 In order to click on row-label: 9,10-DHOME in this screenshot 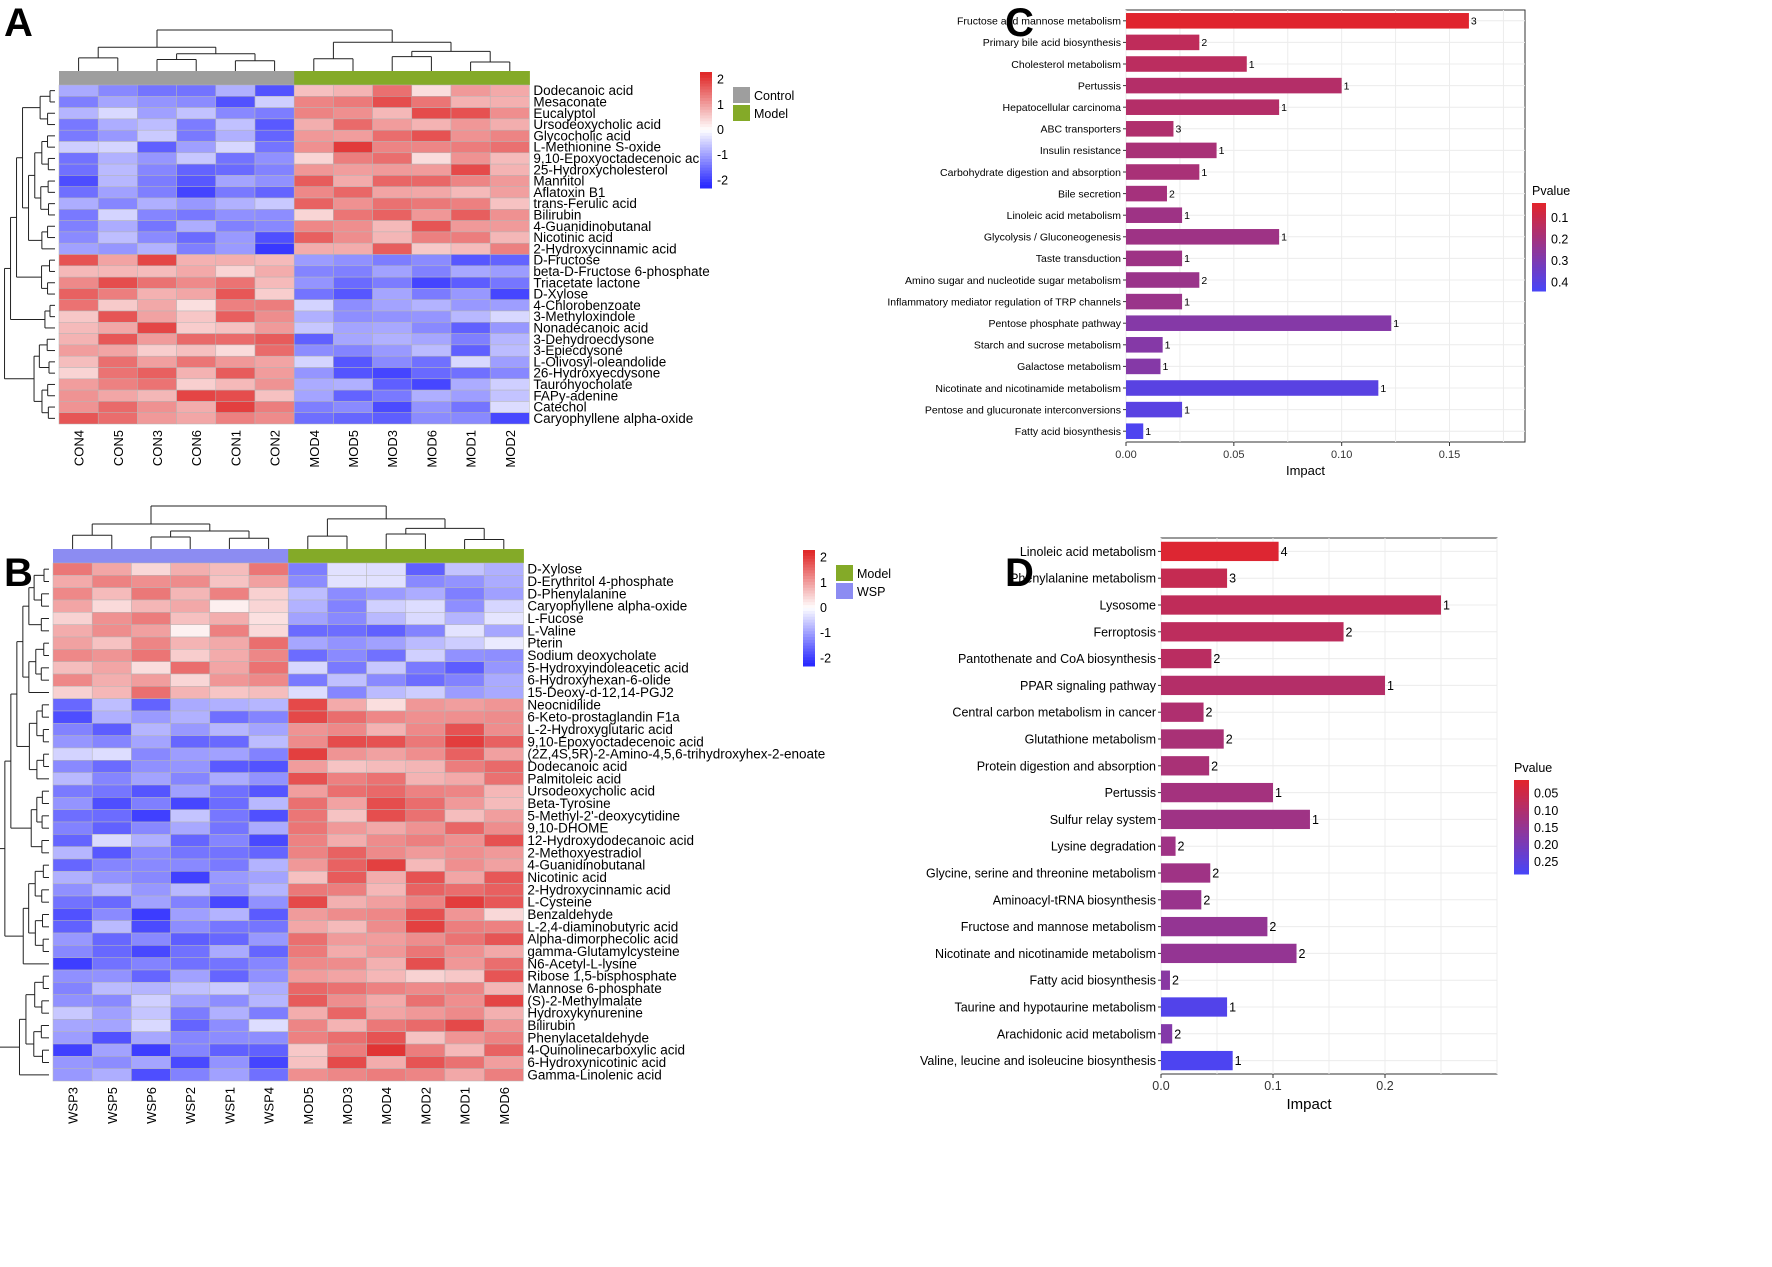, I will do `click(567, 828)`.